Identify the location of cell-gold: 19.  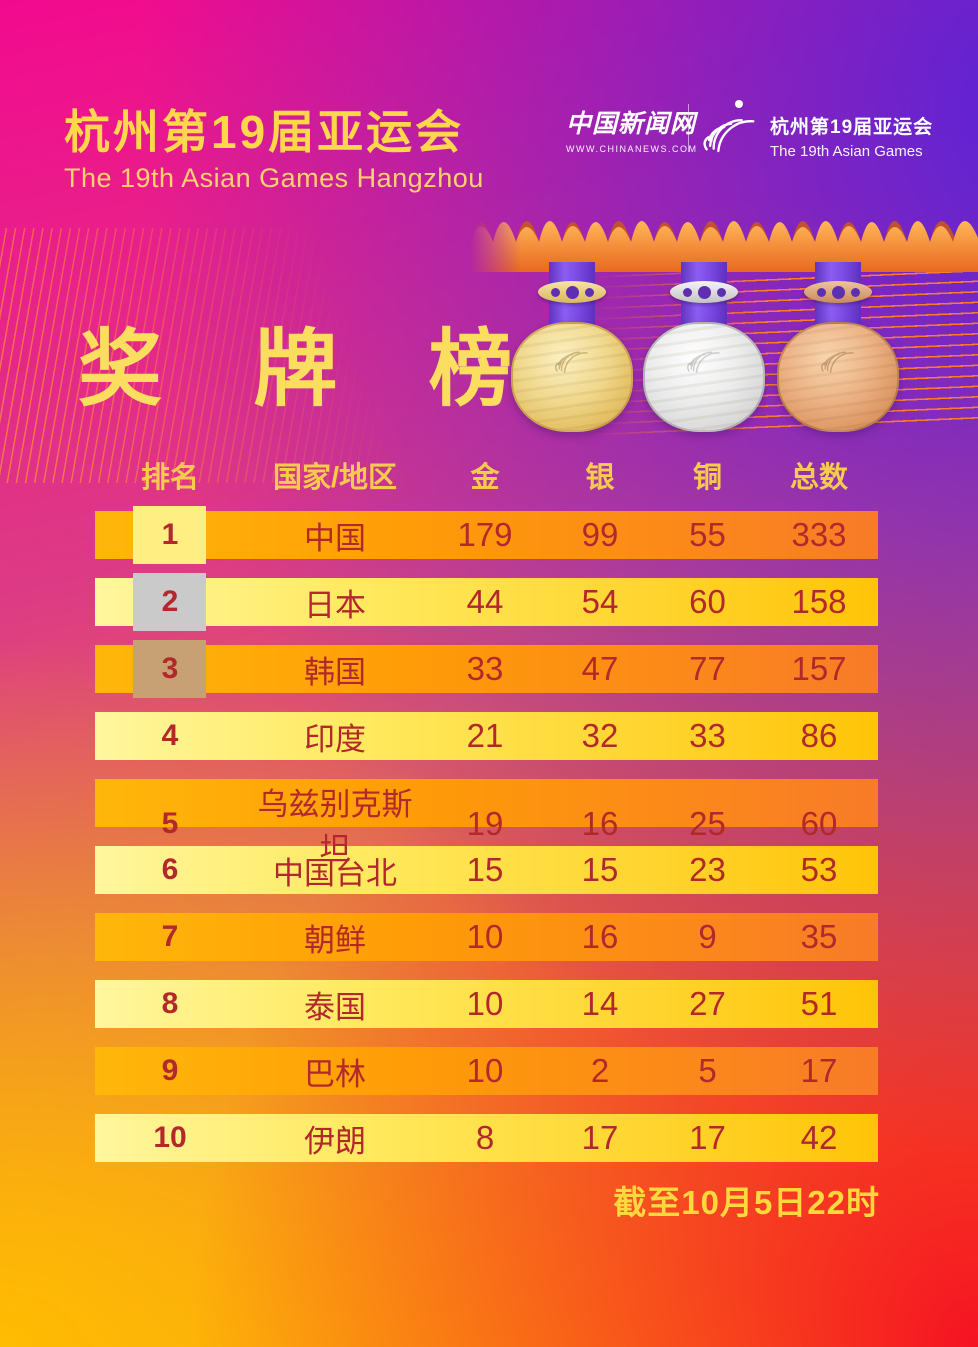
(485, 823).